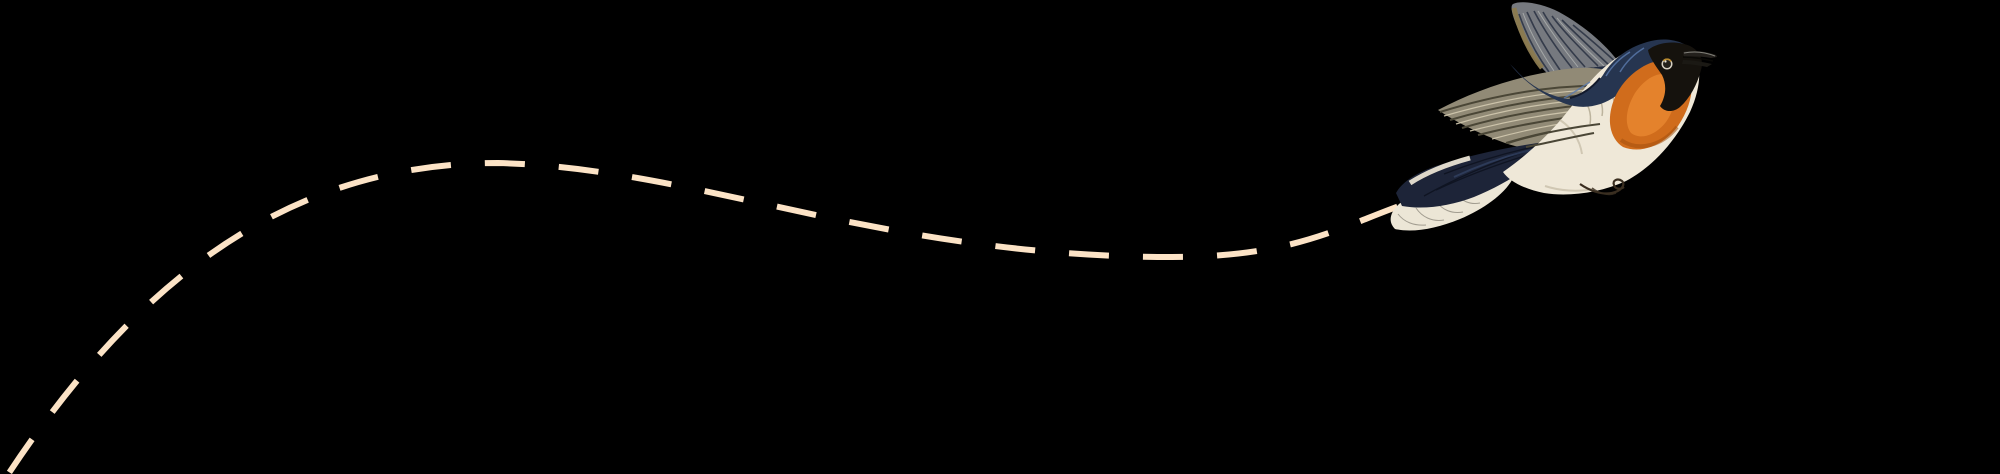  What do you see at coordinates (1651, 105) in the screenshot?
I see `breast-bright-center` at bounding box center [1651, 105].